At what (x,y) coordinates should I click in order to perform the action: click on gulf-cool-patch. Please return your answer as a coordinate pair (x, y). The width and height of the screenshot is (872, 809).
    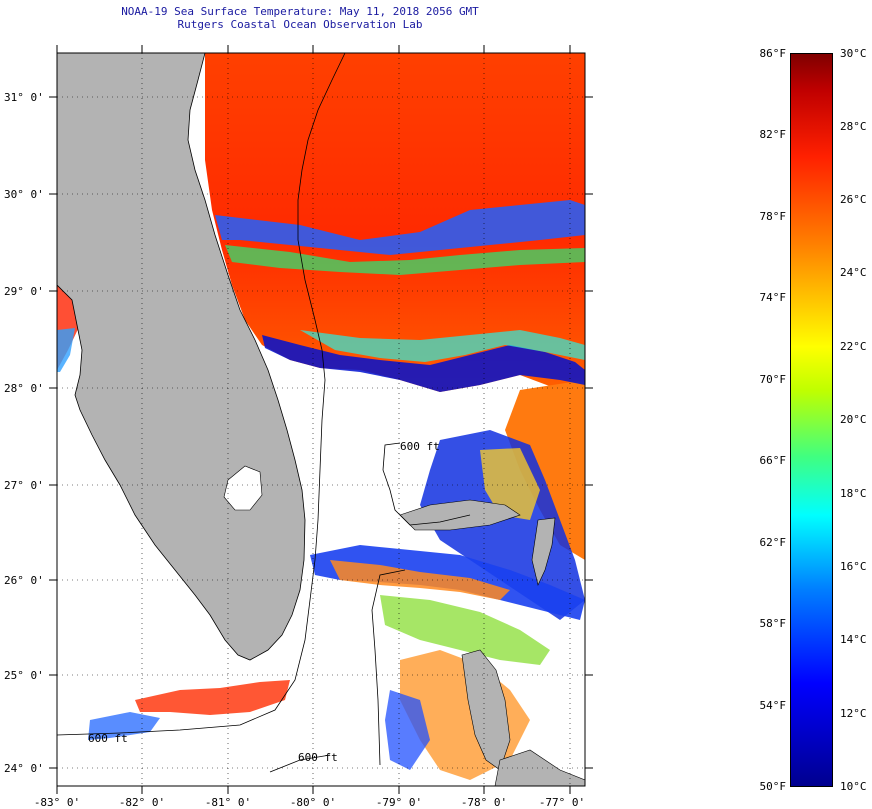
    Looking at the image, I should click on (66, 350).